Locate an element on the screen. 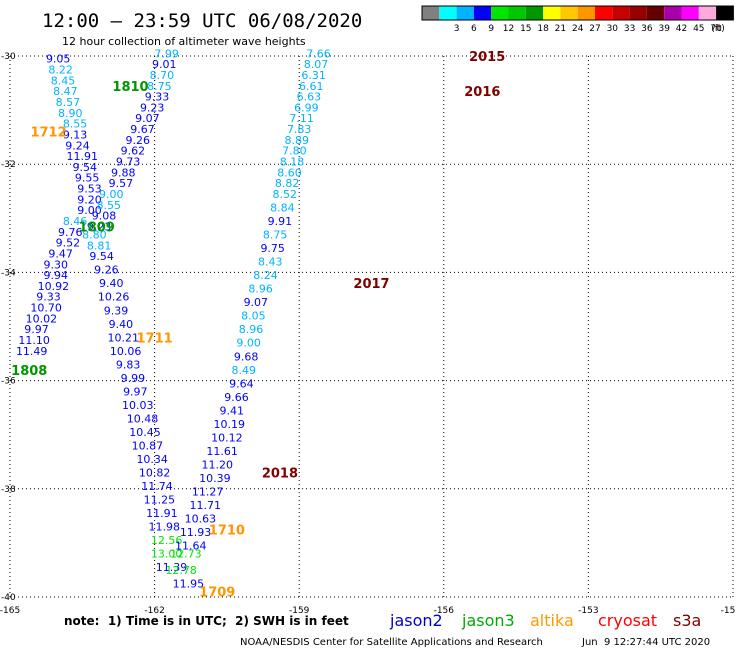  swh-value-label: 10.87 is located at coordinates (148, 446).